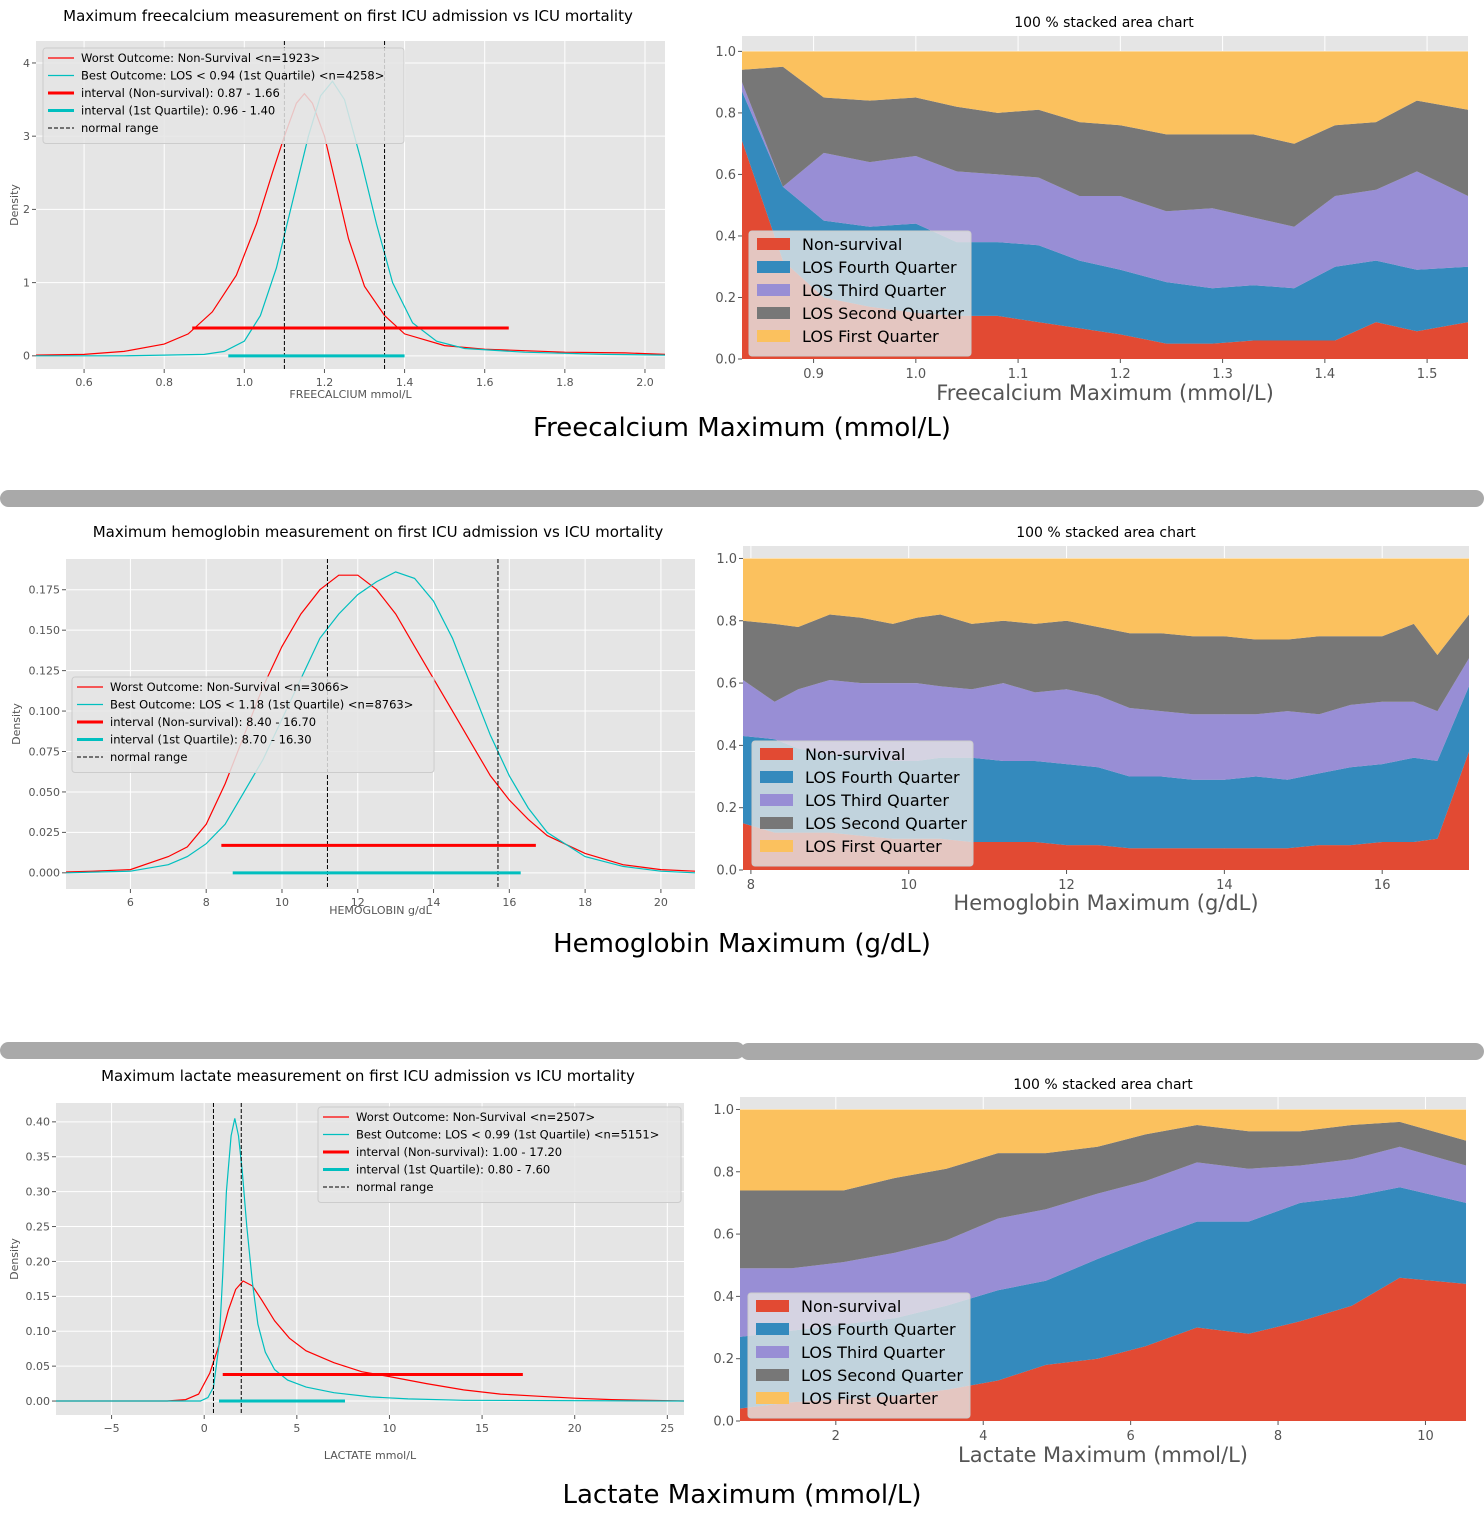 This screenshot has height=1540, width=1484. What do you see at coordinates (1427, 374) in the screenshot?
I see `x-tick-label: 1.5` at bounding box center [1427, 374].